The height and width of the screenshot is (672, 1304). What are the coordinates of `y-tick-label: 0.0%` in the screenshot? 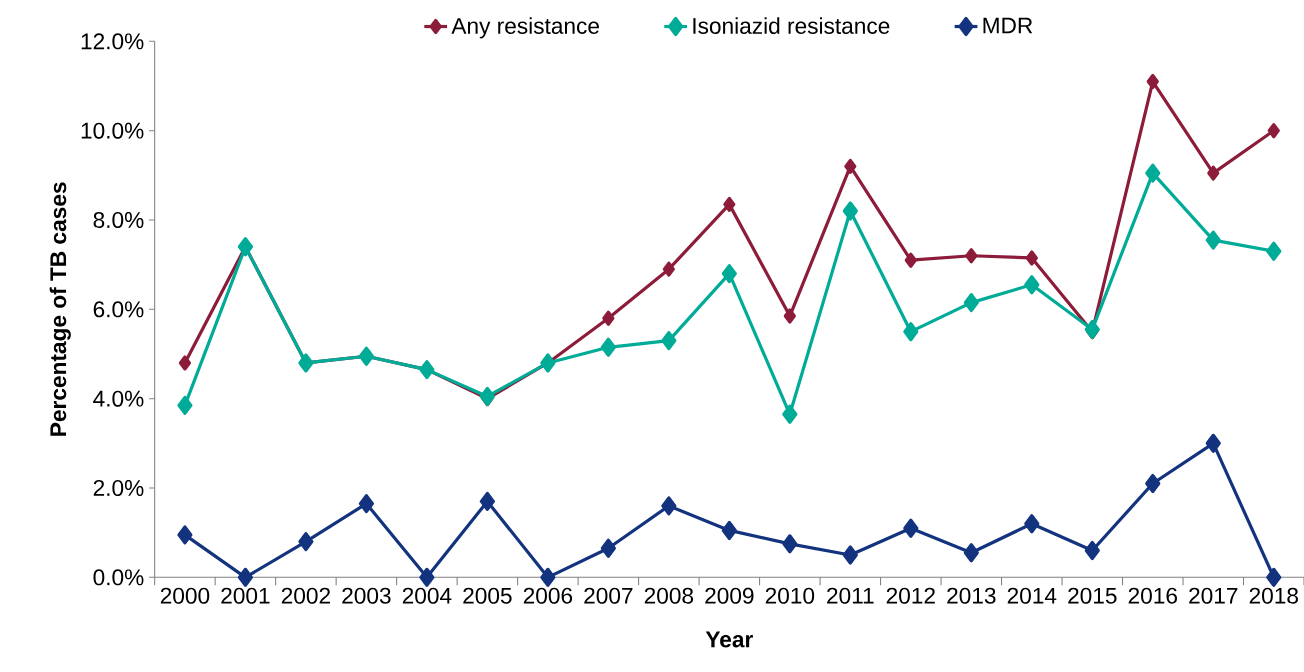 It's located at (118, 577).